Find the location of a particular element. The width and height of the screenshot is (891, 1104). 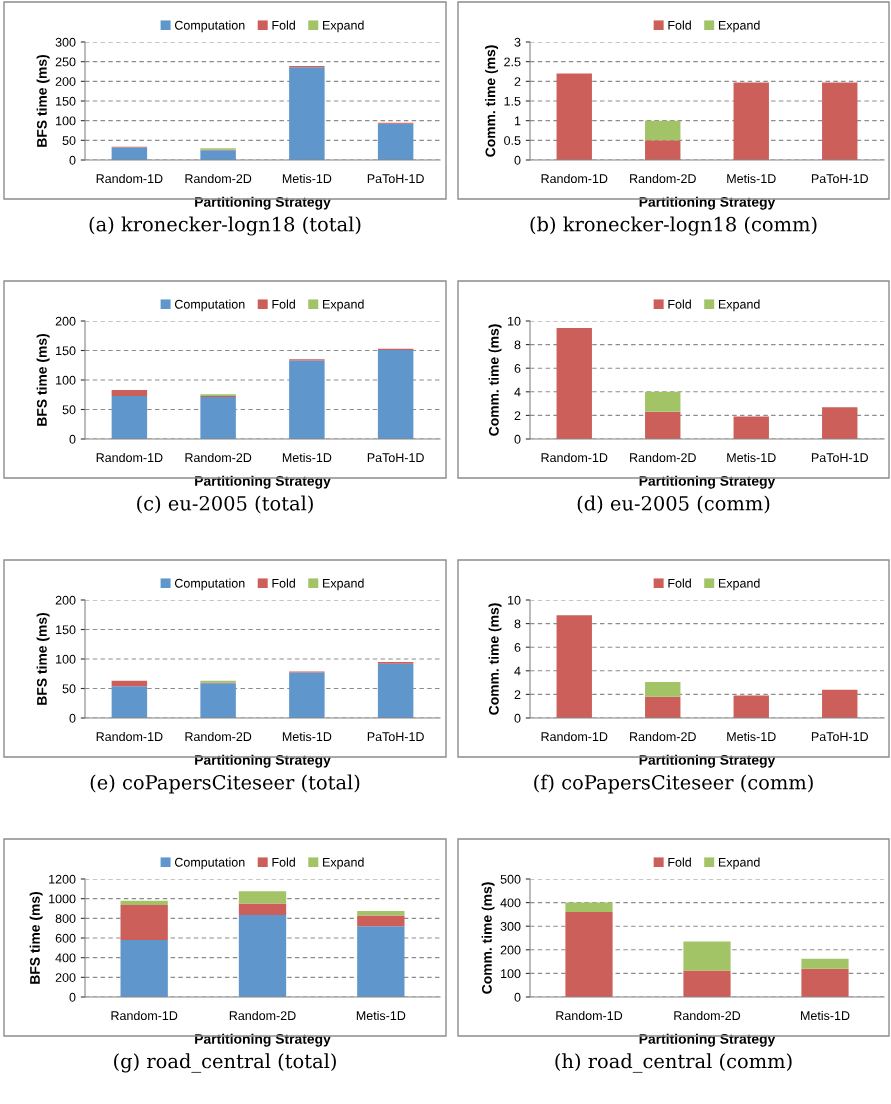

y-tick-label: 3 is located at coordinates (517, 42).